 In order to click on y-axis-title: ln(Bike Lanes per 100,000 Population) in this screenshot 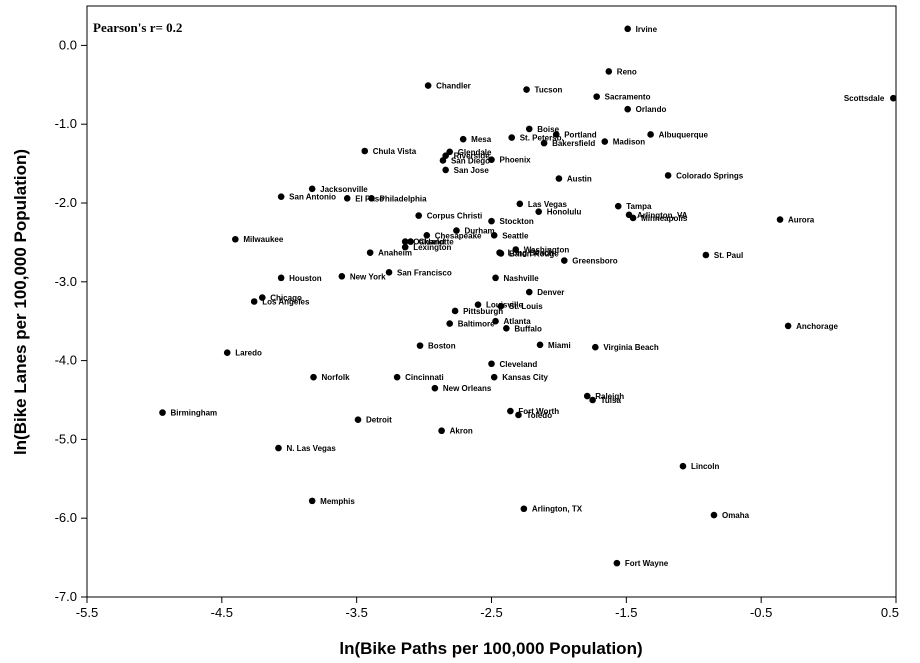, I will do `click(20, 302)`.